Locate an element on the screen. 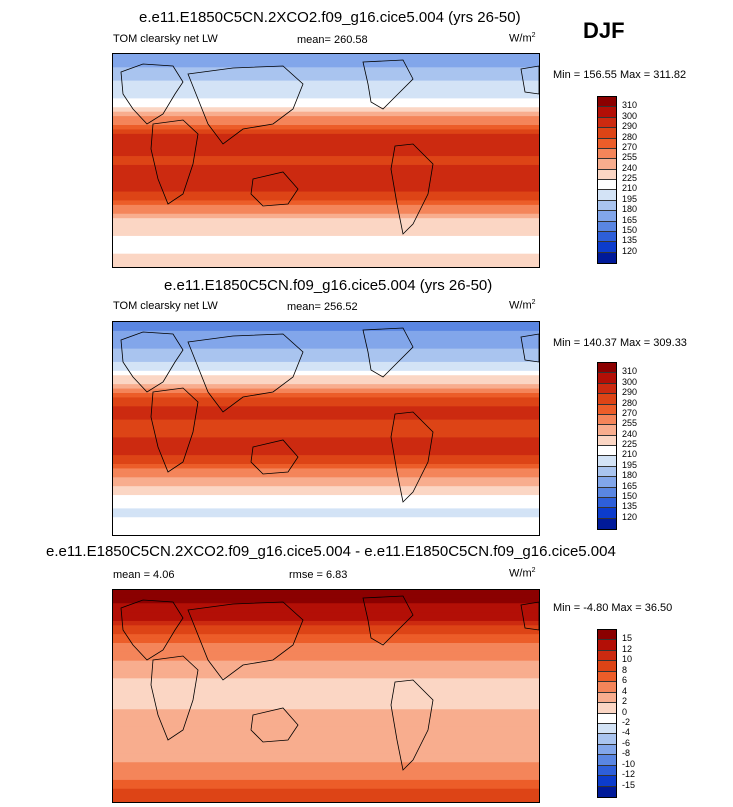 The image size is (733, 807). panel-3-minmax: Min = -4.80 Max = 36.50 is located at coordinates (613, 608).